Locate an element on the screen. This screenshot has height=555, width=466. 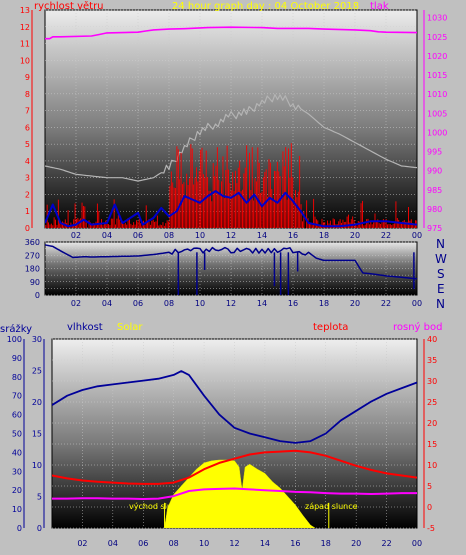
temp-tick-40: 40 is located at coordinates (432, 339).